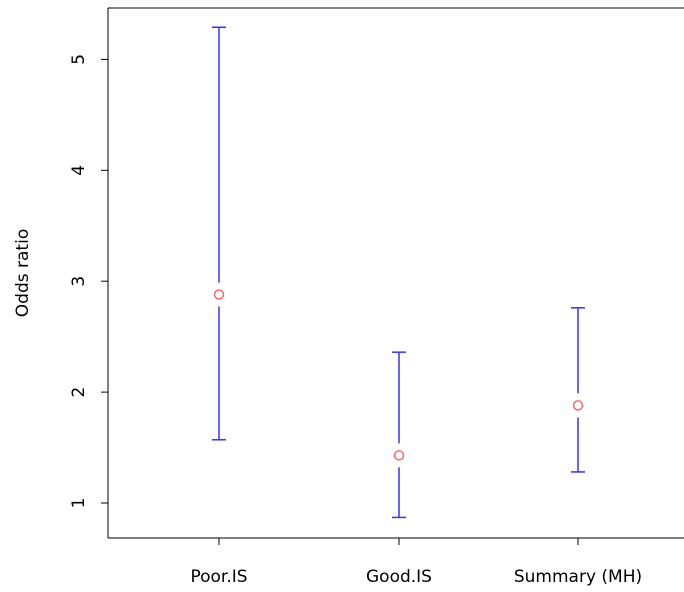 This screenshot has height=592, width=684. I want to click on y-axis: 1 2 3 4 5, so click(88, 281).